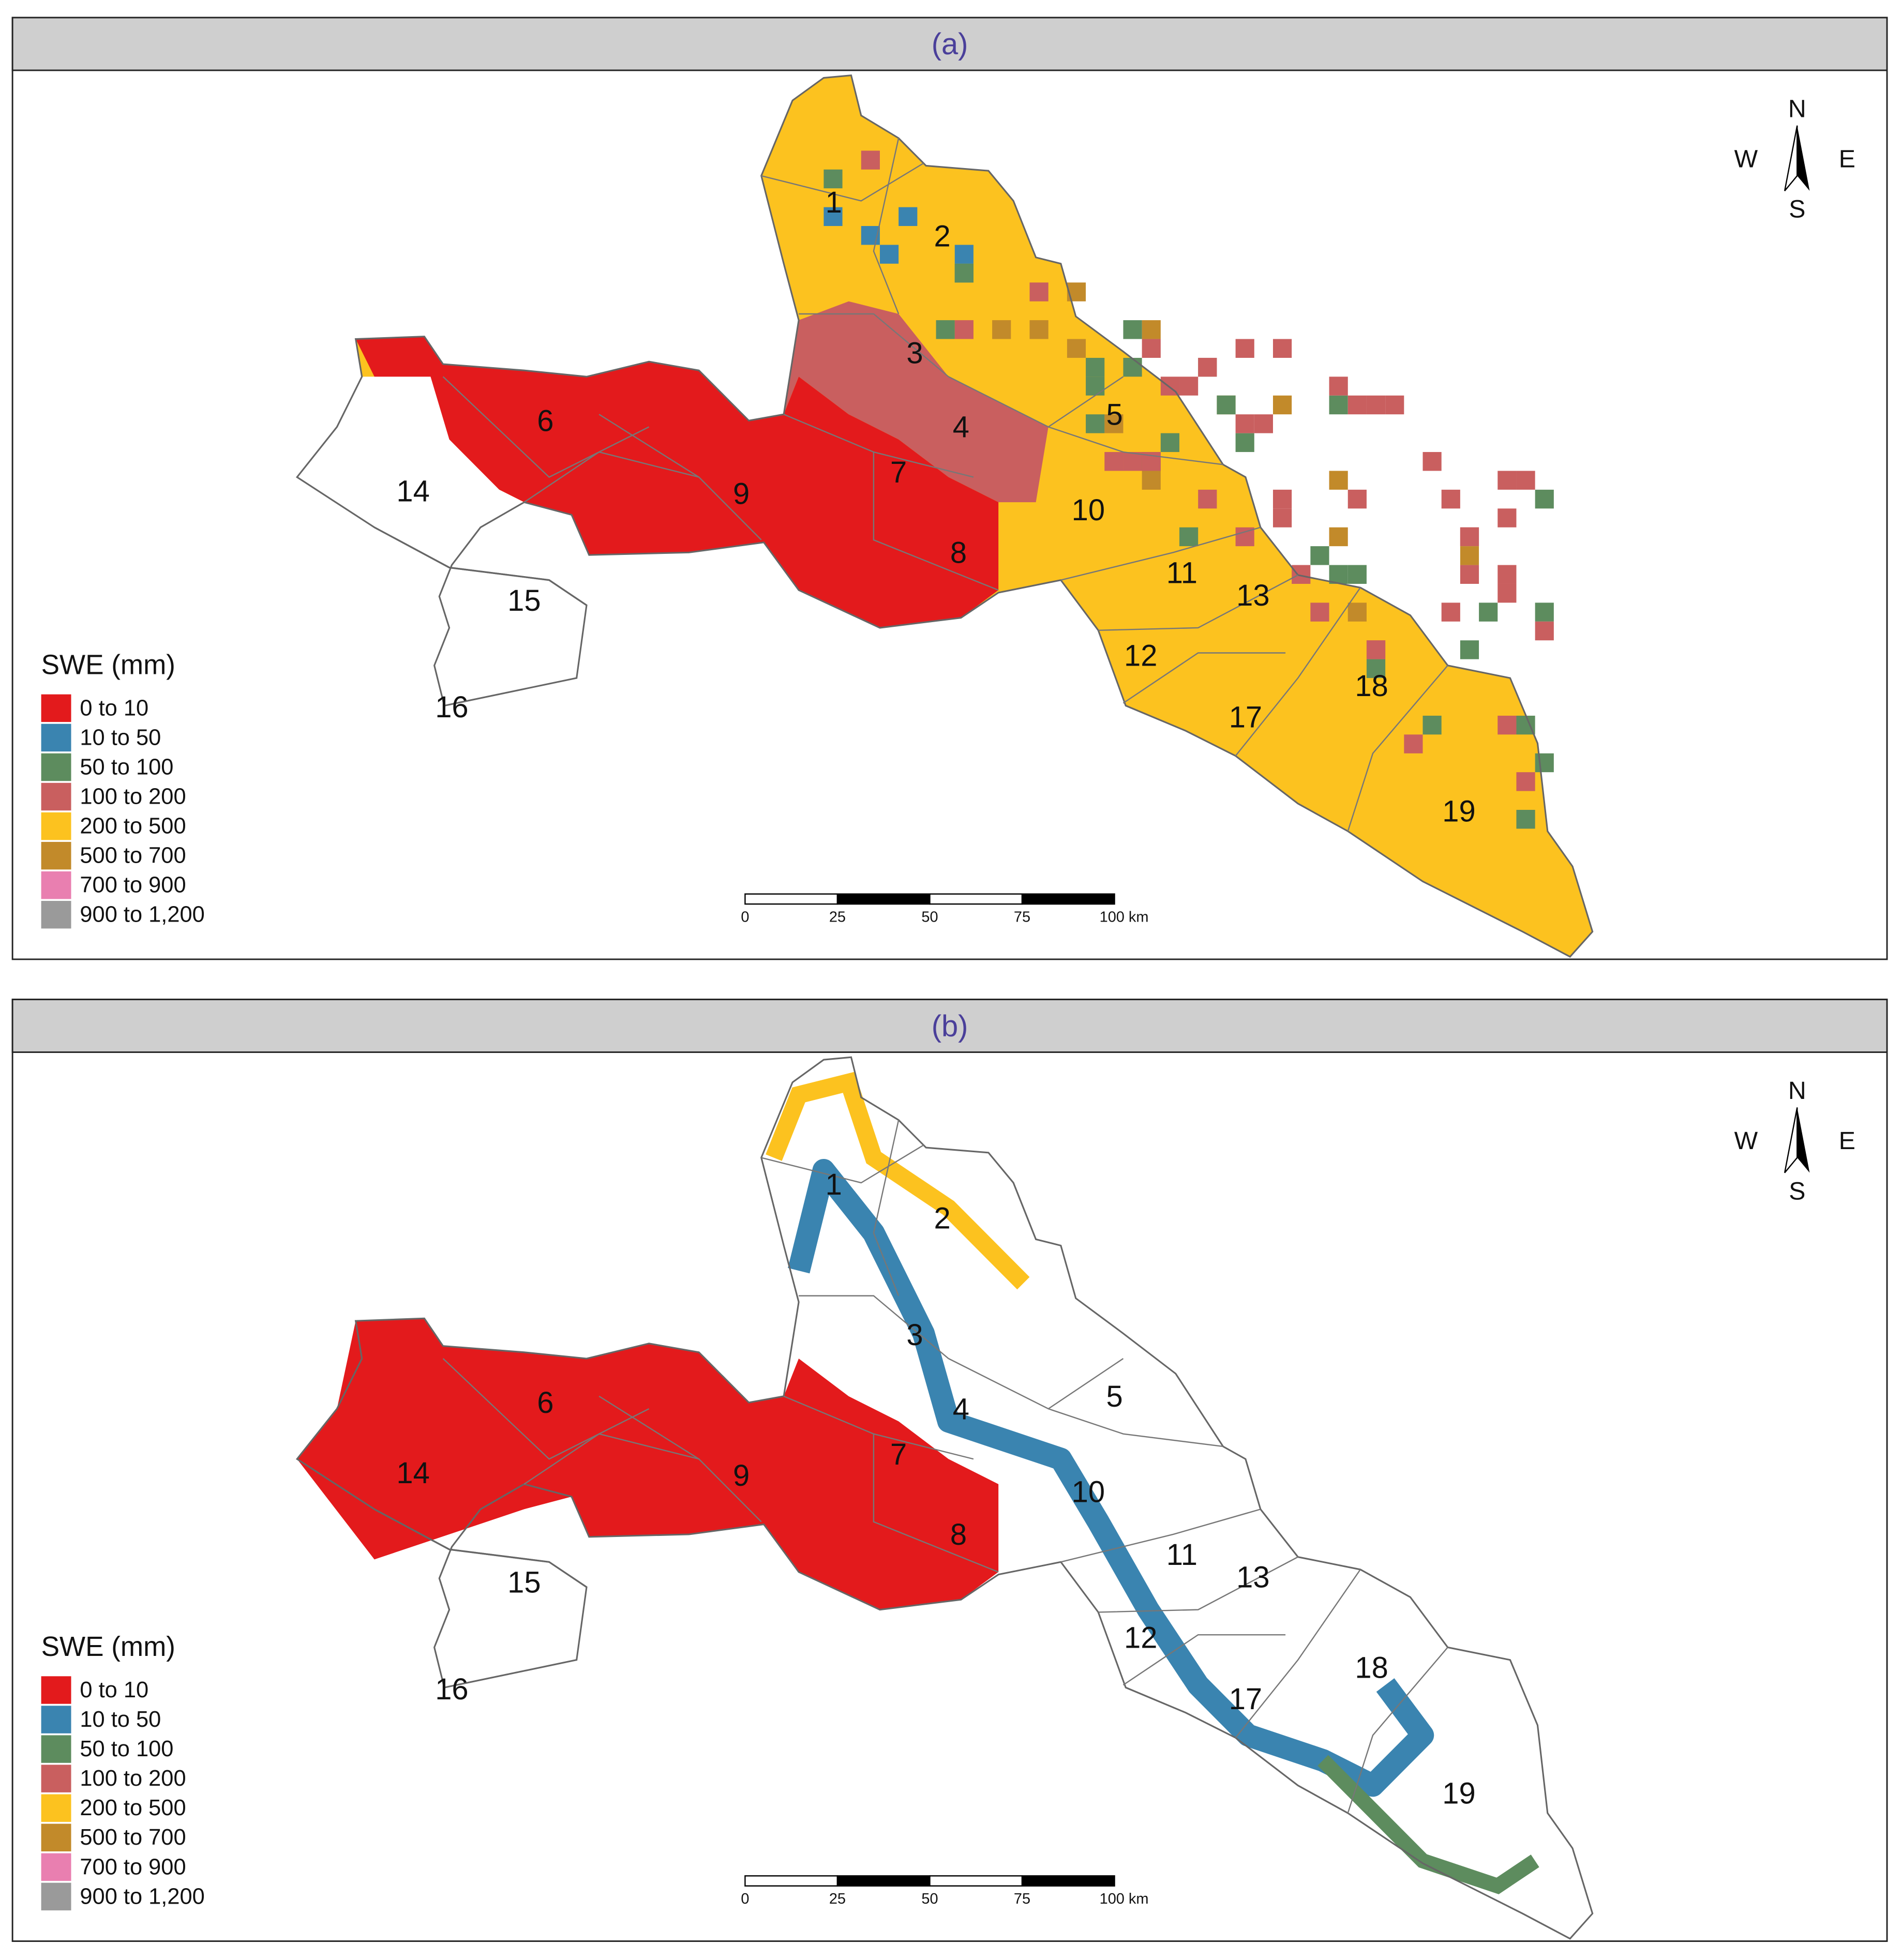  What do you see at coordinates (1114, 1396) in the screenshot?
I see `basin-label: 5` at bounding box center [1114, 1396].